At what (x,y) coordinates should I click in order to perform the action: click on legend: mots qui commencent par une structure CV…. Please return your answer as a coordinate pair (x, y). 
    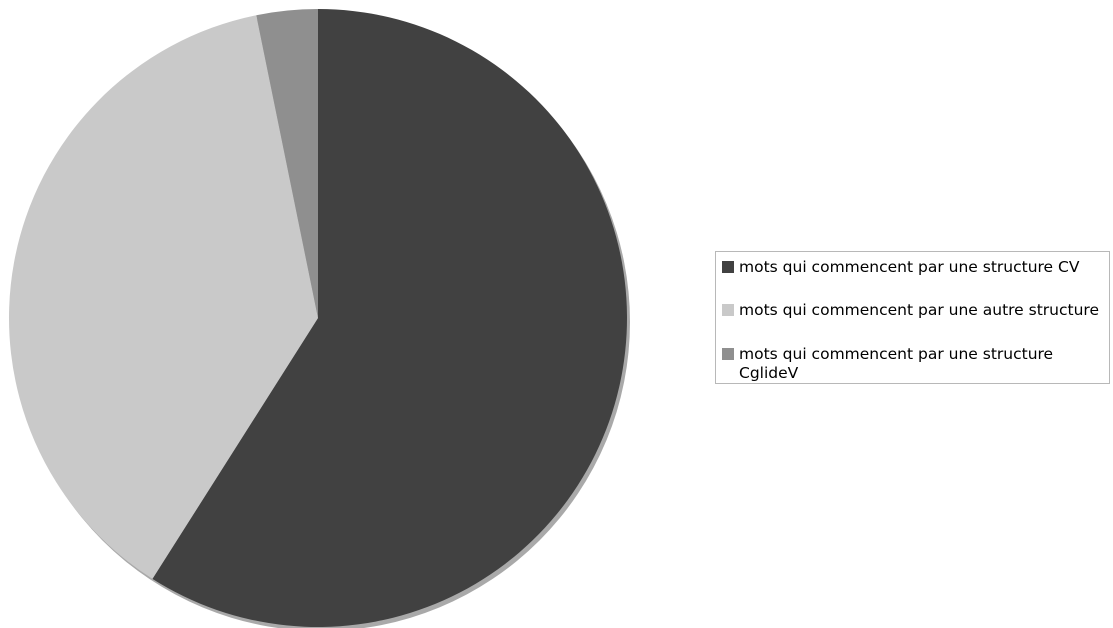
    Looking at the image, I should click on (912, 317).